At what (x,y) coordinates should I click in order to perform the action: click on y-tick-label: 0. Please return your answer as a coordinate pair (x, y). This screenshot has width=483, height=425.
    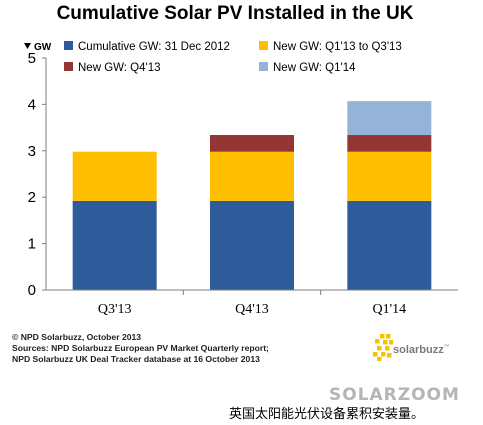
    Looking at the image, I should click on (32, 290).